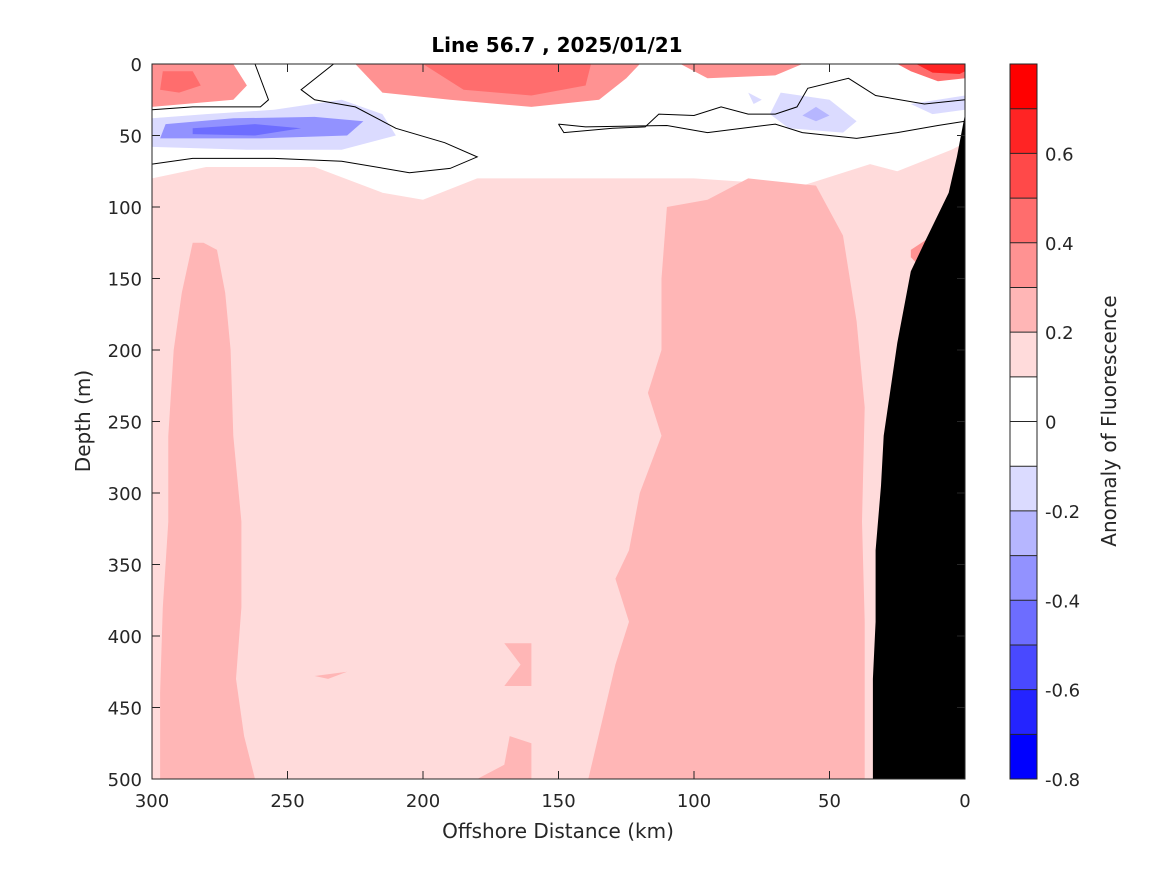 The image size is (1167, 875). I want to click on colorbar-label: Anomaly of Fluorescence, so click(1109, 420).